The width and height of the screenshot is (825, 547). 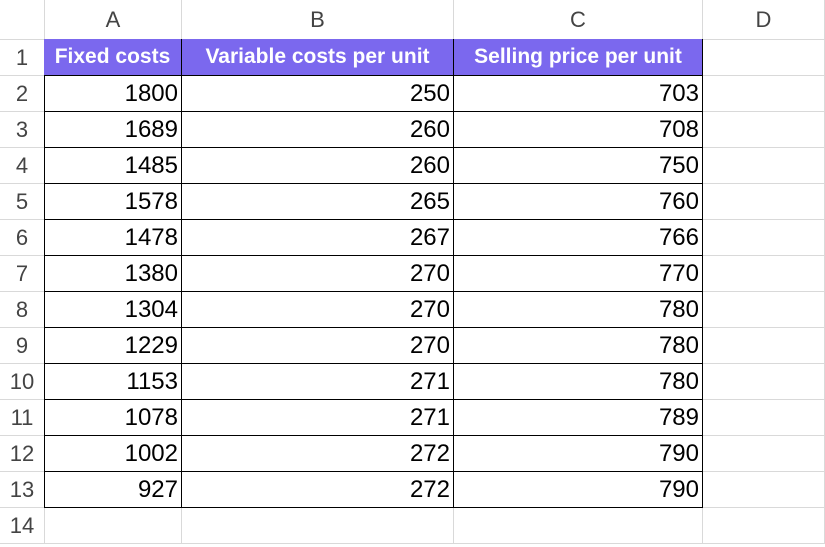 I want to click on table-cell: 766, so click(x=578, y=238).